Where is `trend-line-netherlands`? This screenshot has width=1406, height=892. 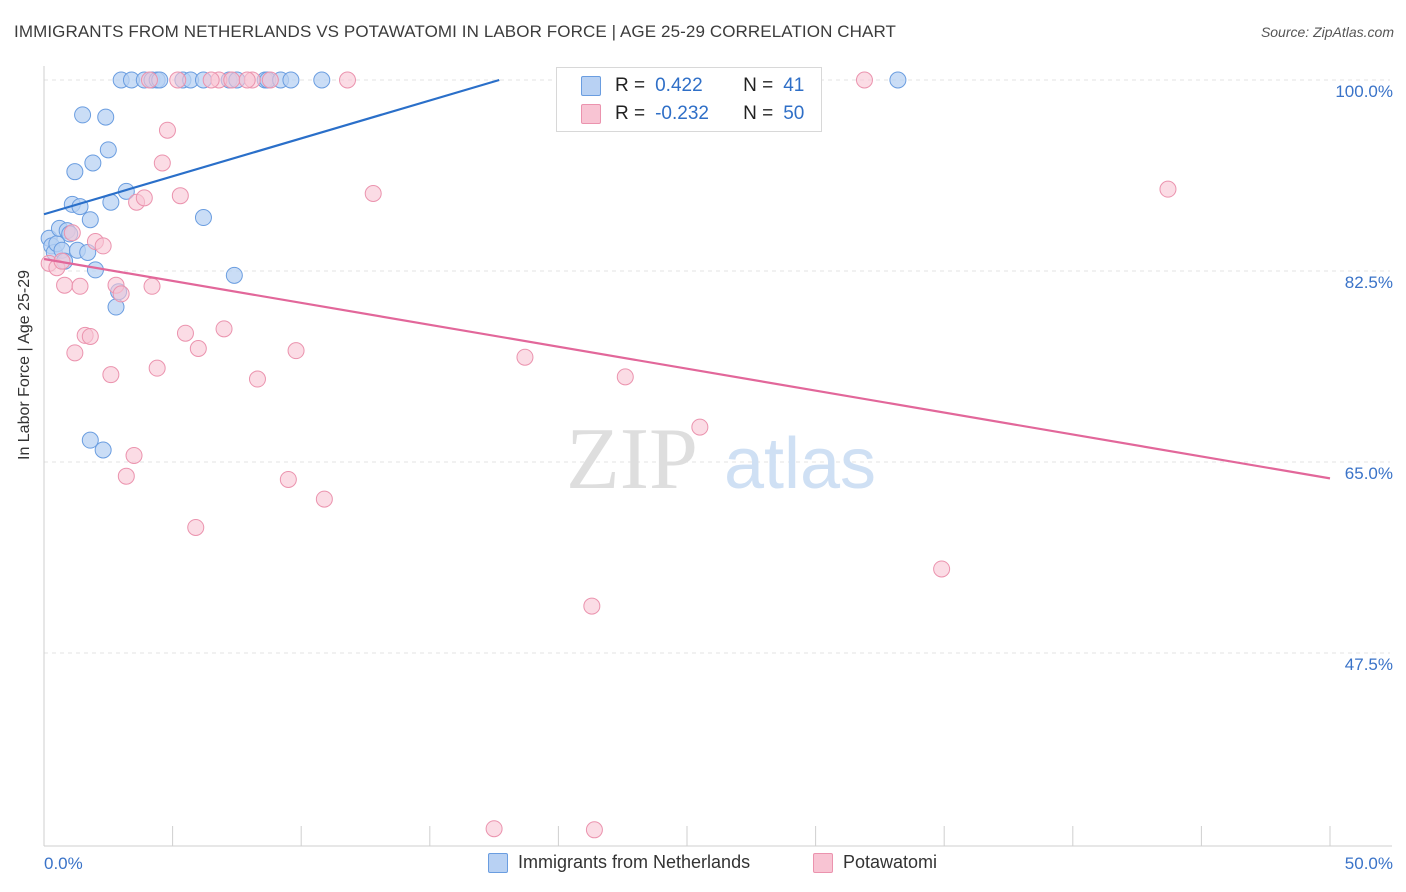
trend-line-netherlands is located at coordinates (271, 147).